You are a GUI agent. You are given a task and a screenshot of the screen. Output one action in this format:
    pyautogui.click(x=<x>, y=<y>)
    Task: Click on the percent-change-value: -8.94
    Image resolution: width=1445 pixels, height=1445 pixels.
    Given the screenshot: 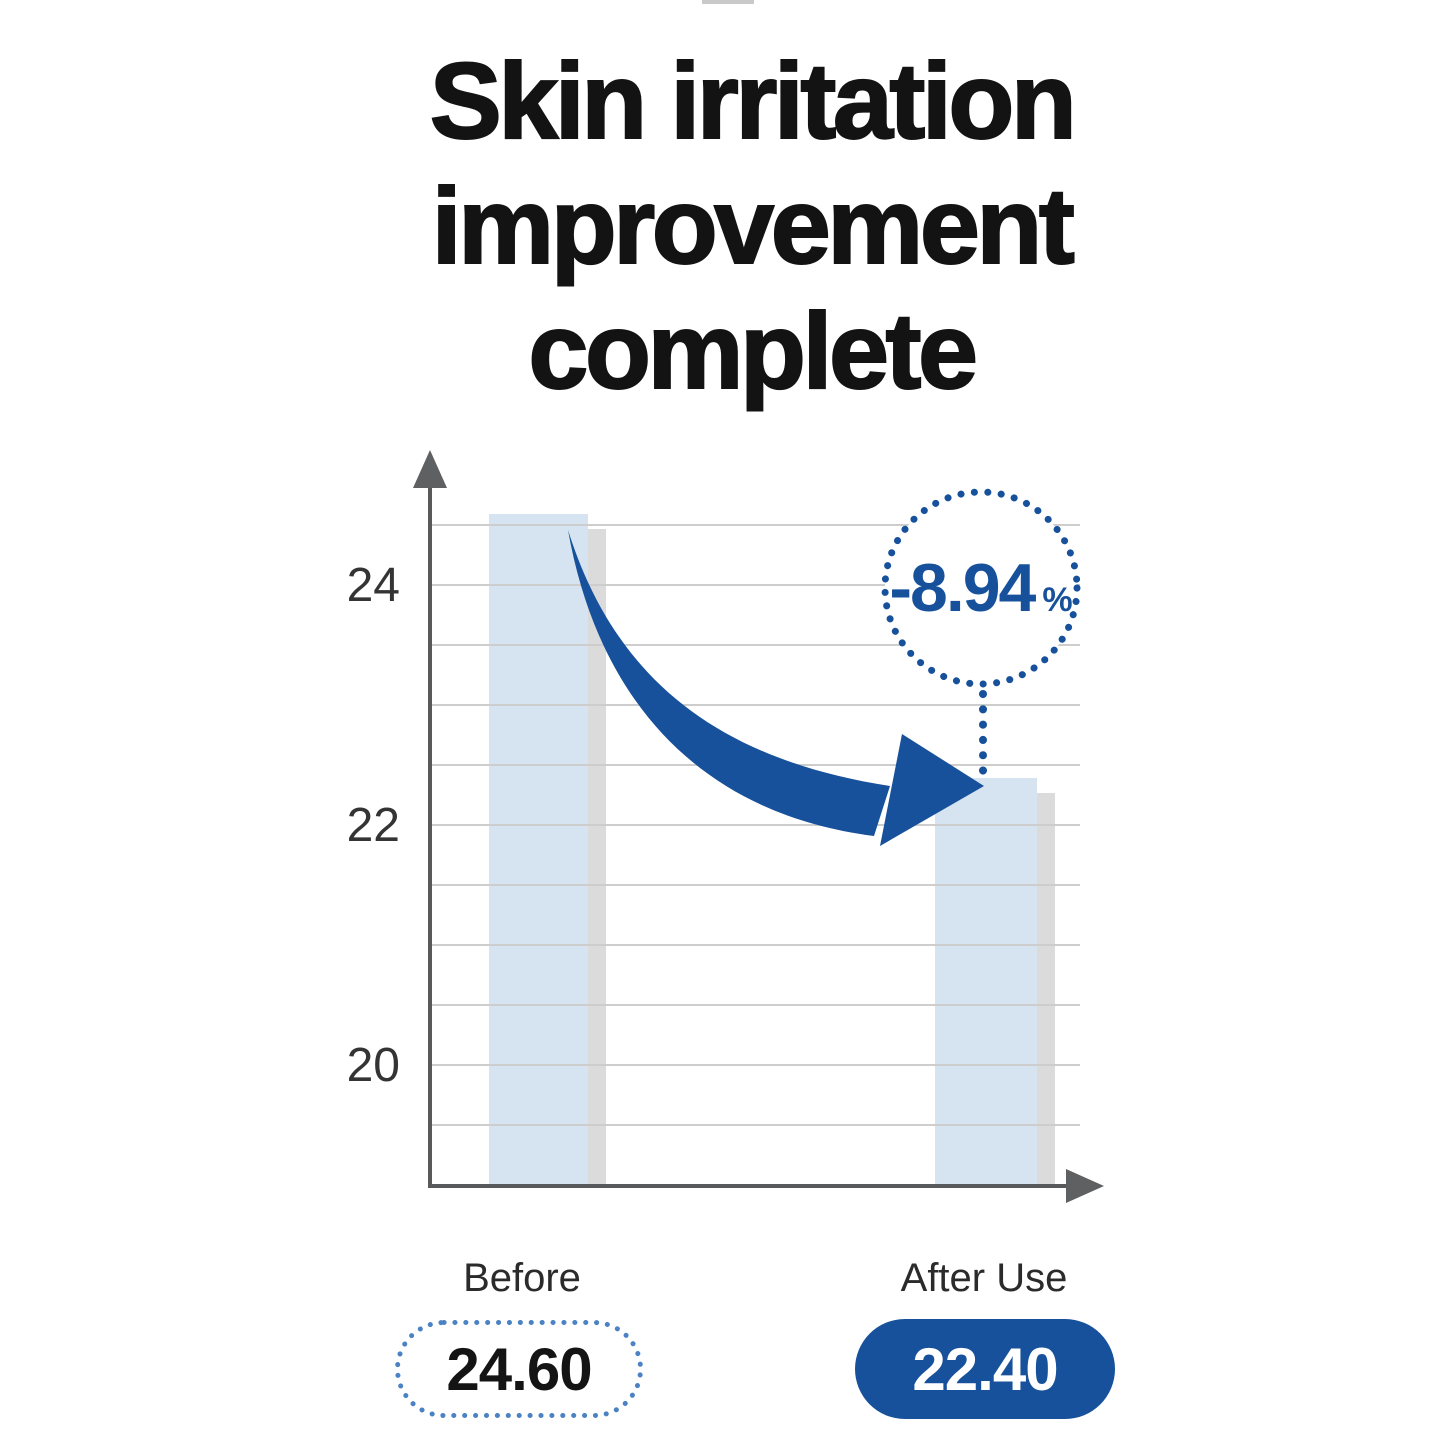 What is the action you would take?
    pyautogui.click(x=962, y=588)
    